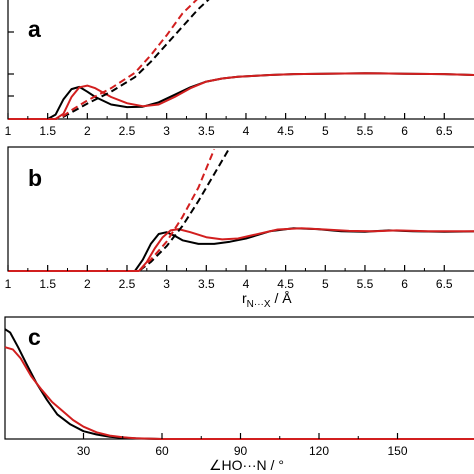  I want to click on panel-c-letter: c, so click(34, 337).